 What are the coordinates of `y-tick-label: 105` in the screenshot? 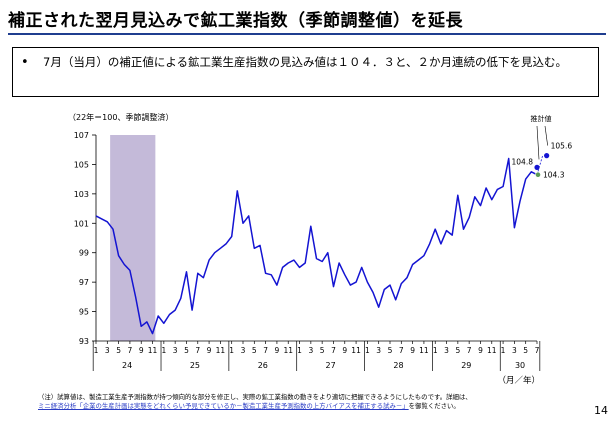 It's located at (81, 164).